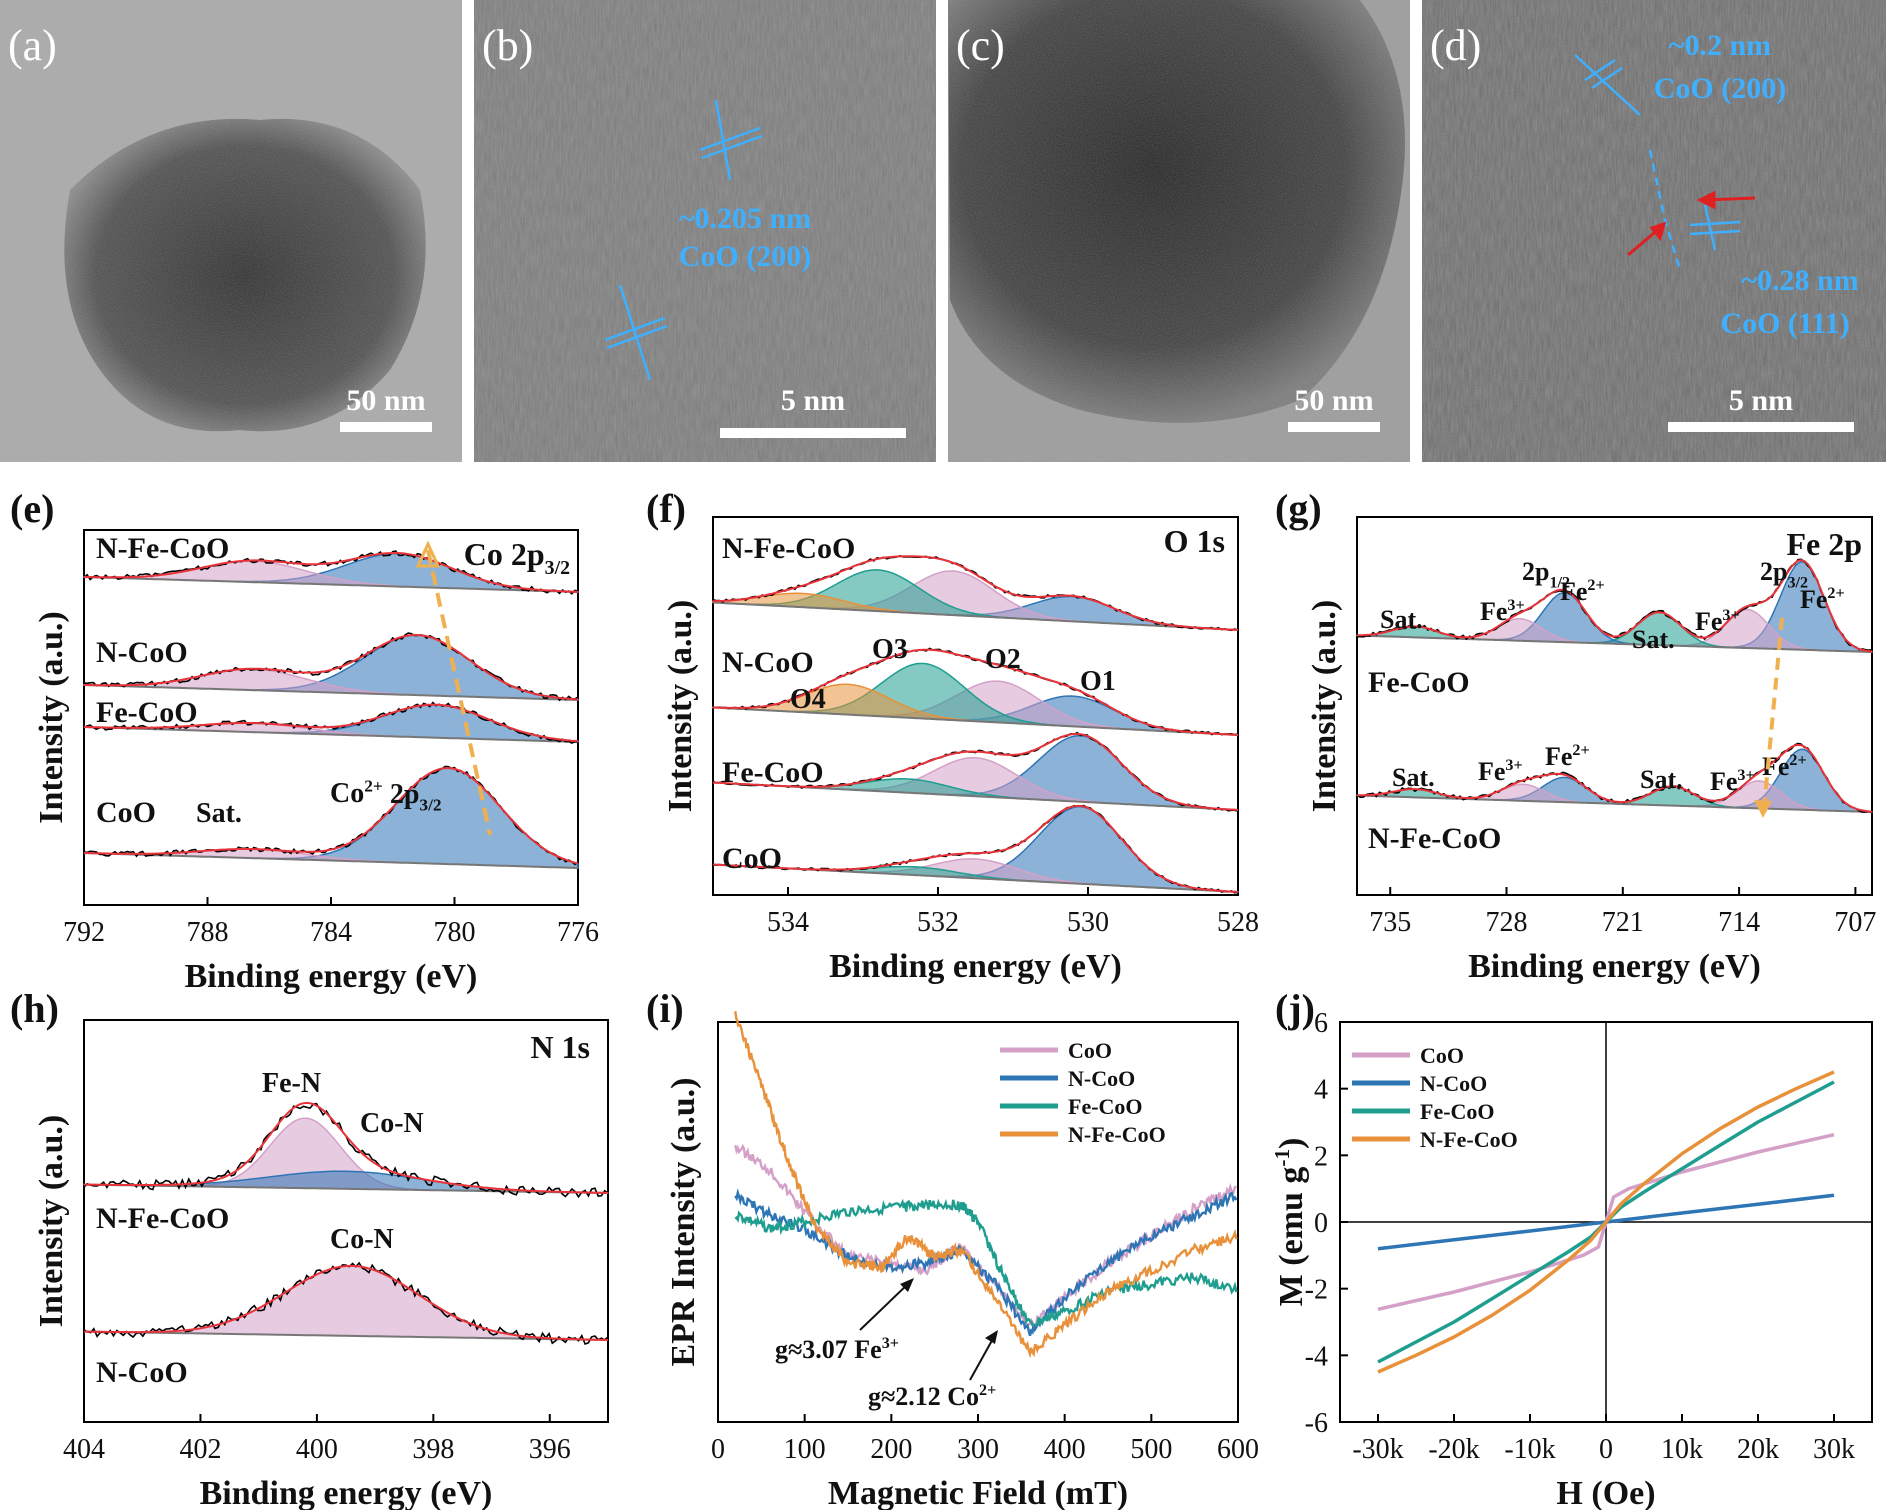 The width and height of the screenshot is (1886, 1510). Describe the element at coordinates (1834, 1449) in the screenshot. I see `x-tick-label: 30k` at that location.